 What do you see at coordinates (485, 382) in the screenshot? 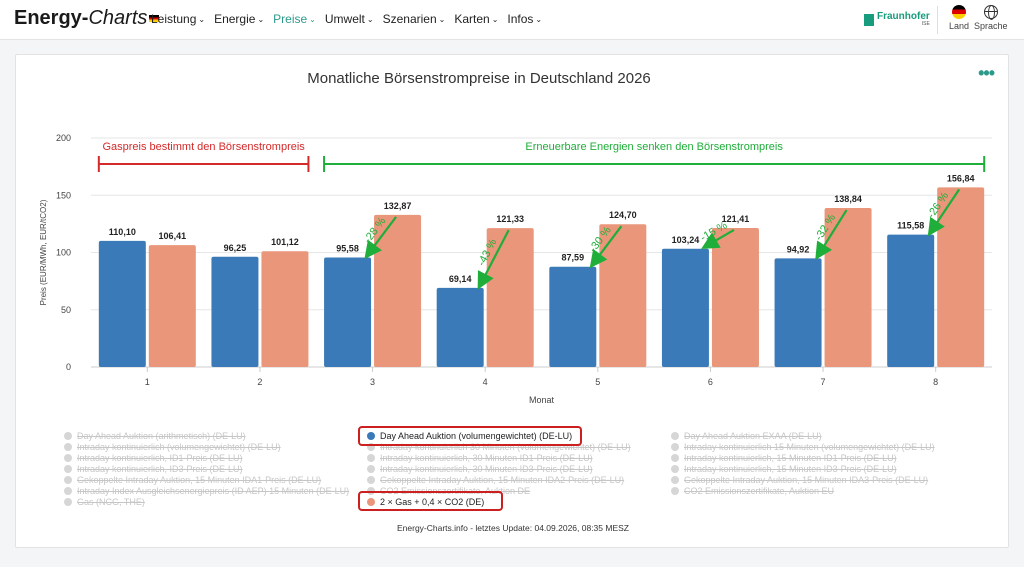
I see `x-tick-label: 4` at bounding box center [485, 382].